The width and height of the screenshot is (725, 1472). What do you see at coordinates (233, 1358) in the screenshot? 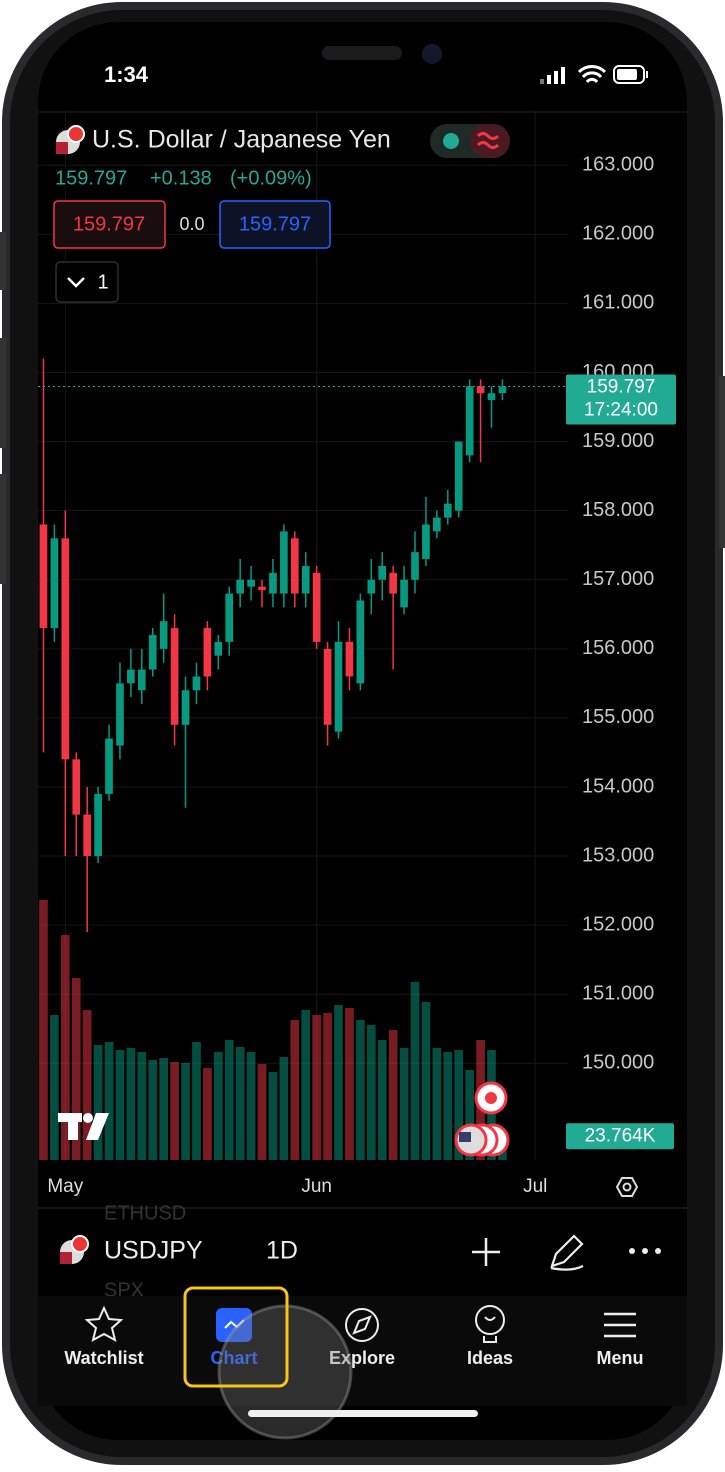
I see `tab-label: Chart` at bounding box center [233, 1358].